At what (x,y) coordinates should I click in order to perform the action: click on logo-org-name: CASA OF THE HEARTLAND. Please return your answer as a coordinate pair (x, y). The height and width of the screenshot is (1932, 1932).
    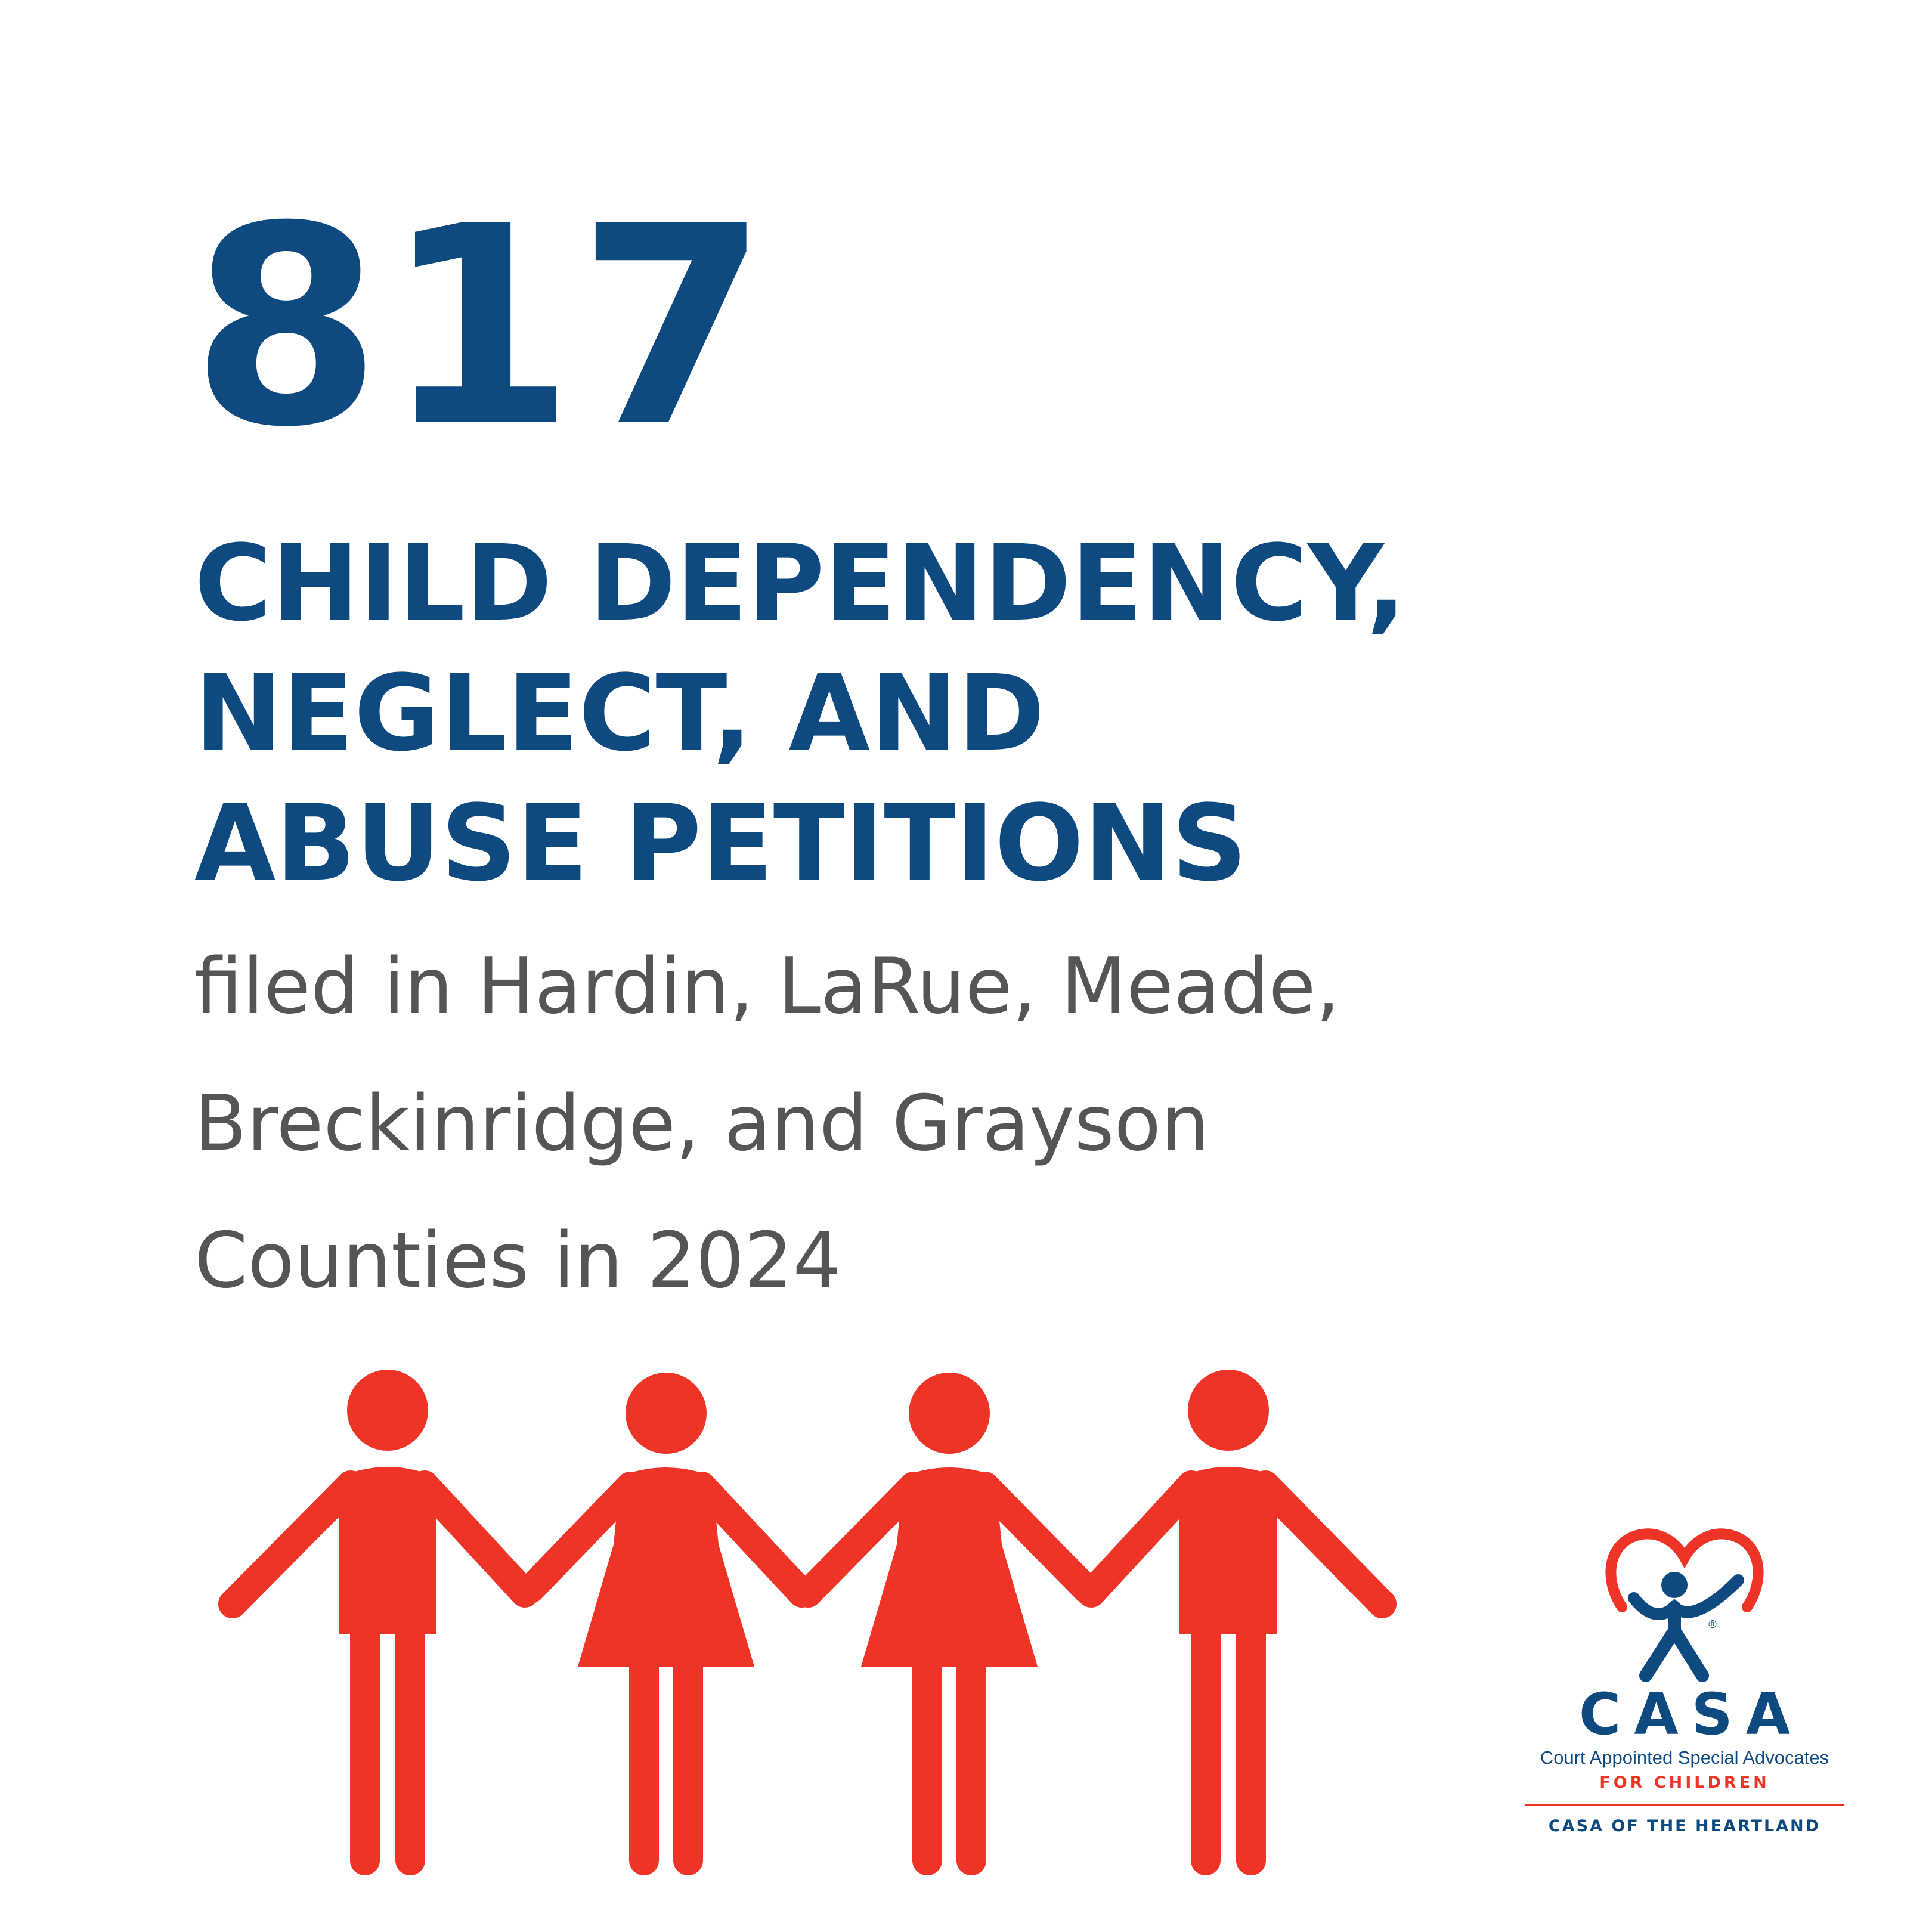
    Looking at the image, I should click on (1684, 1826).